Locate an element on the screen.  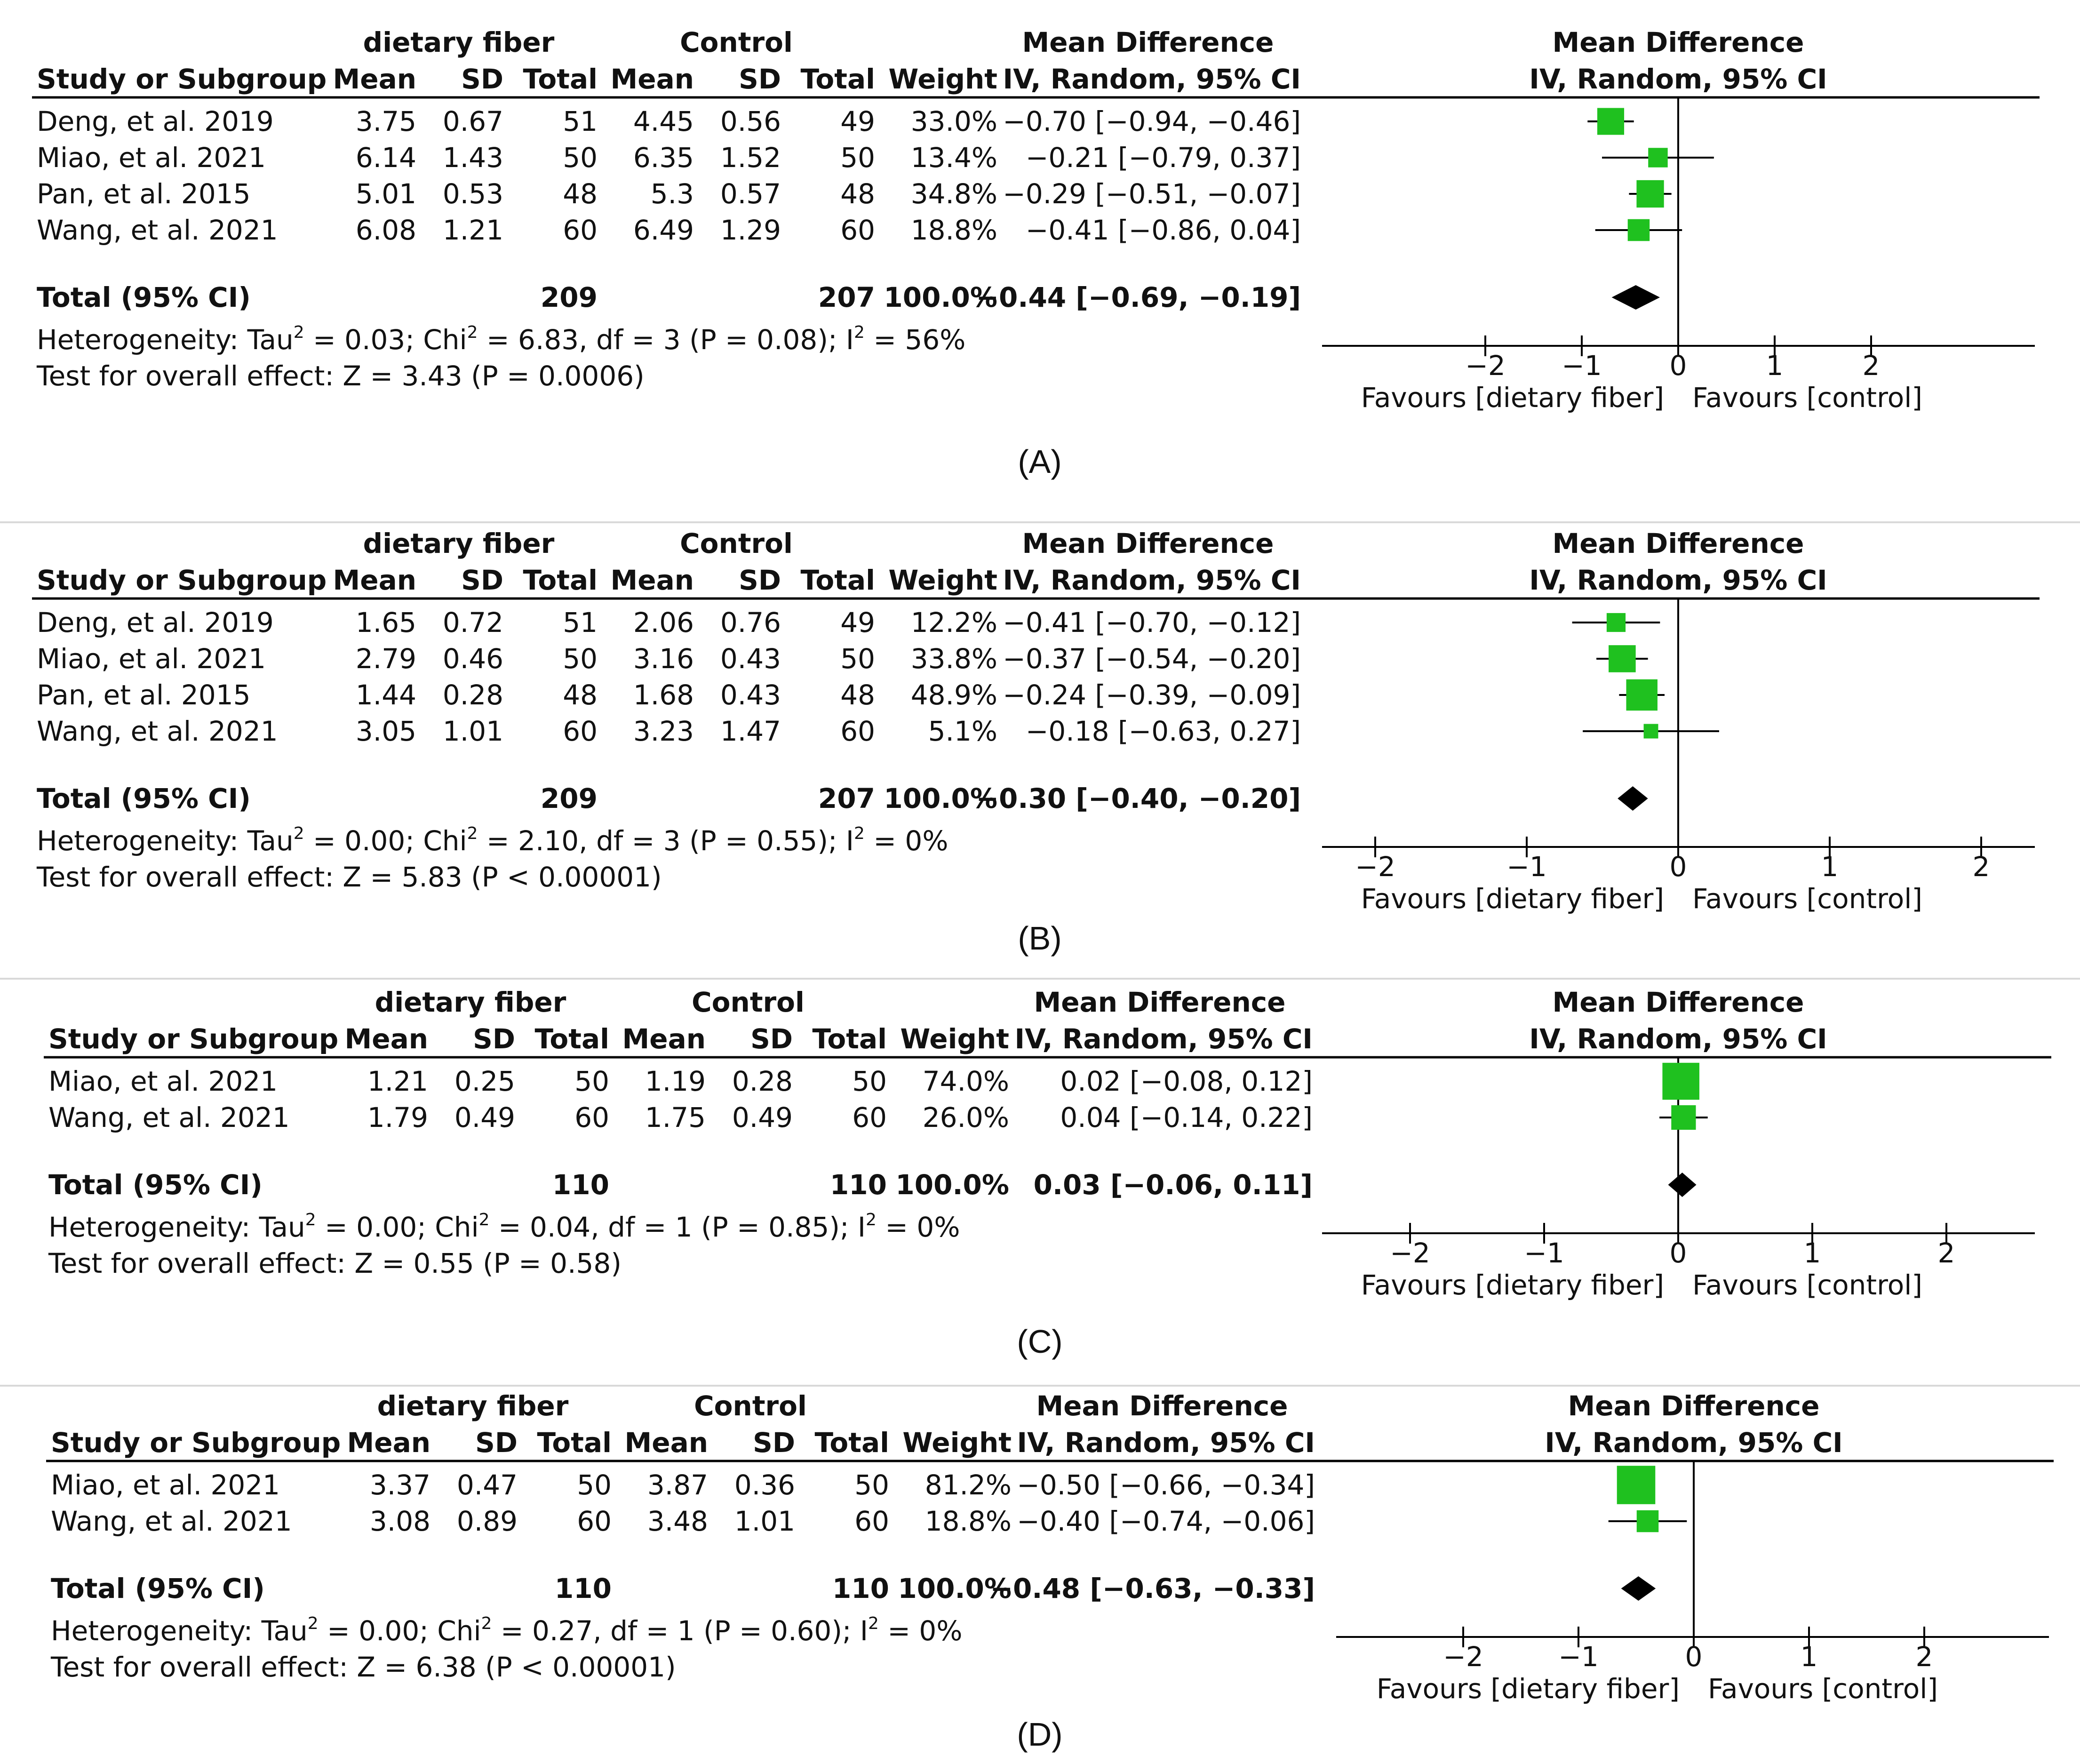
ctrl-total: 49 is located at coordinates (858, 121).